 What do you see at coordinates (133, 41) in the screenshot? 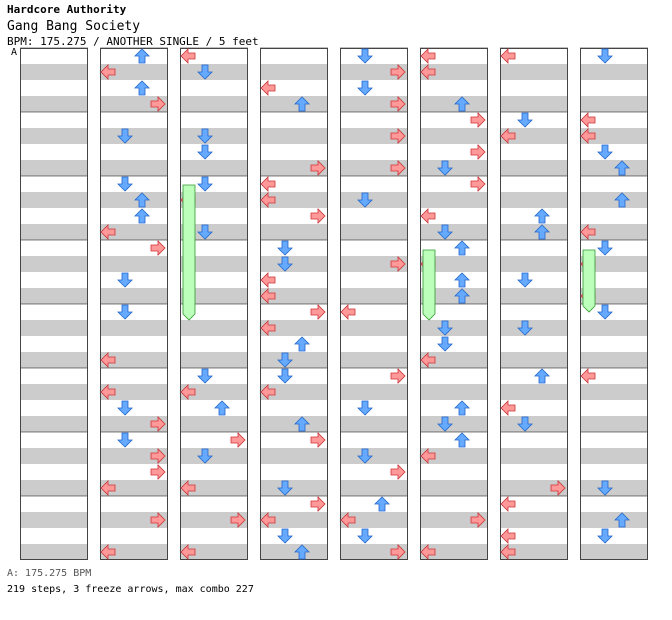
I see `header-info: BPM: 175.275 / ANOTHER SINGLE / 5 feet` at bounding box center [133, 41].